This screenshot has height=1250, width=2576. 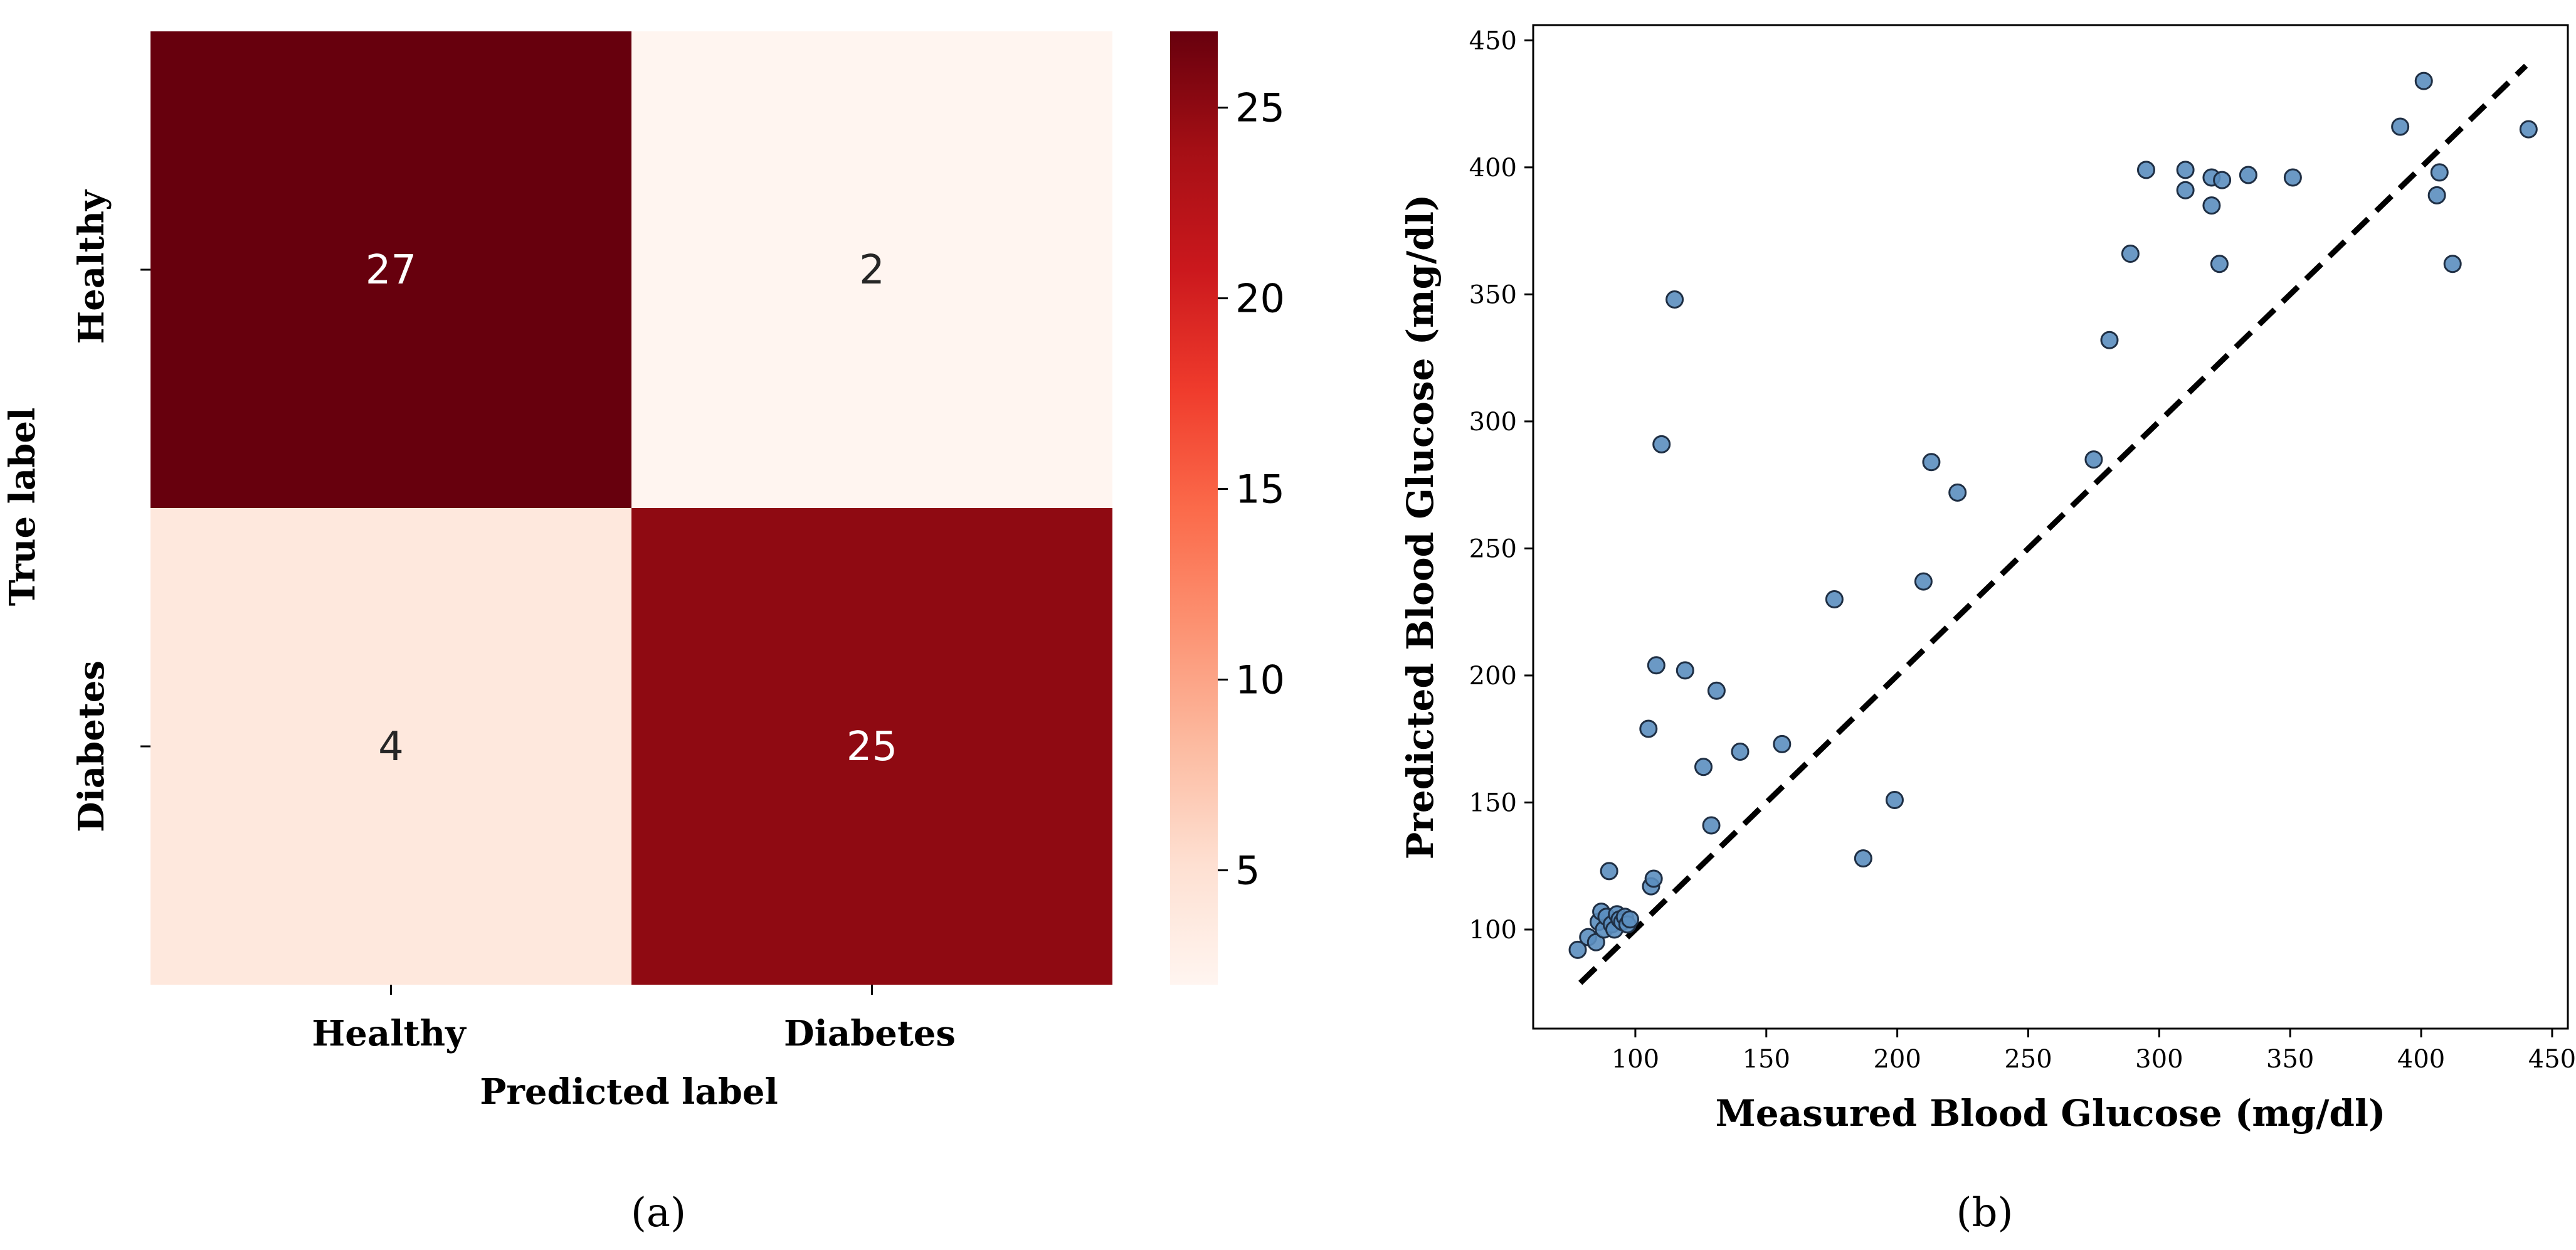 I want to click on cm-x-axis-label: Predicted label, so click(x=629, y=1092).